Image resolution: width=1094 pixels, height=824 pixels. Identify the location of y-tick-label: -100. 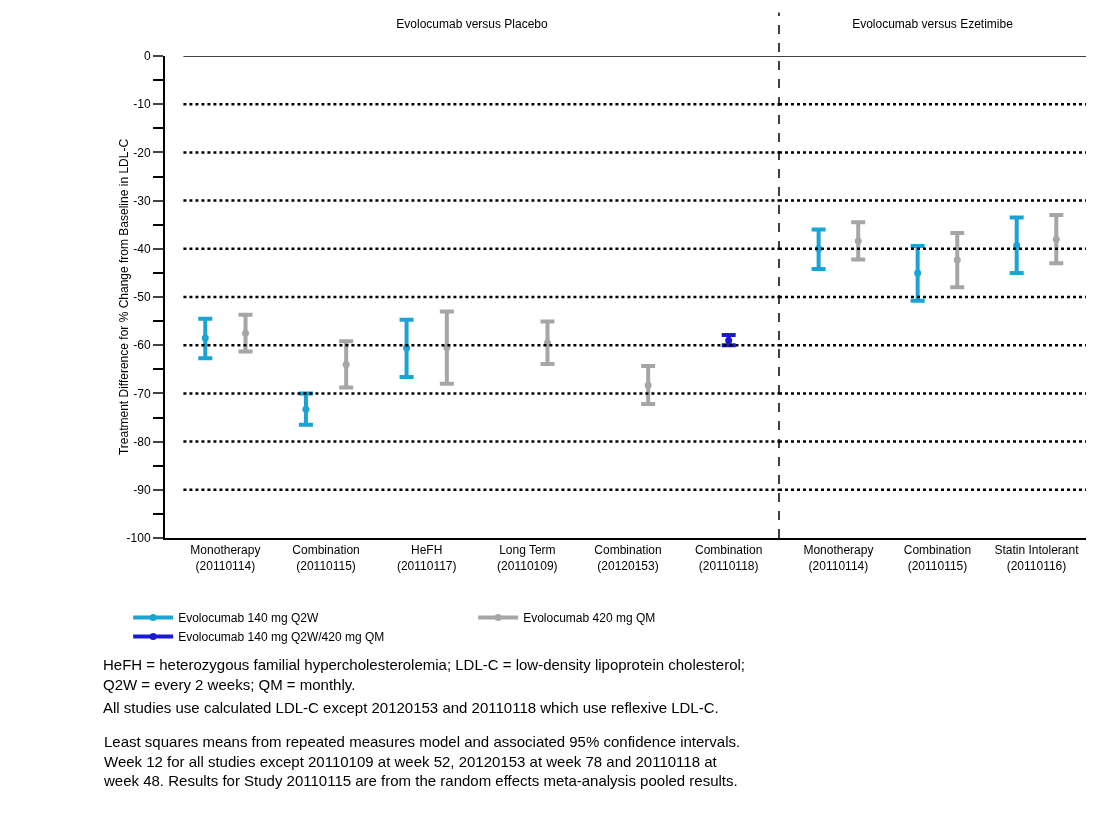
(138, 538).